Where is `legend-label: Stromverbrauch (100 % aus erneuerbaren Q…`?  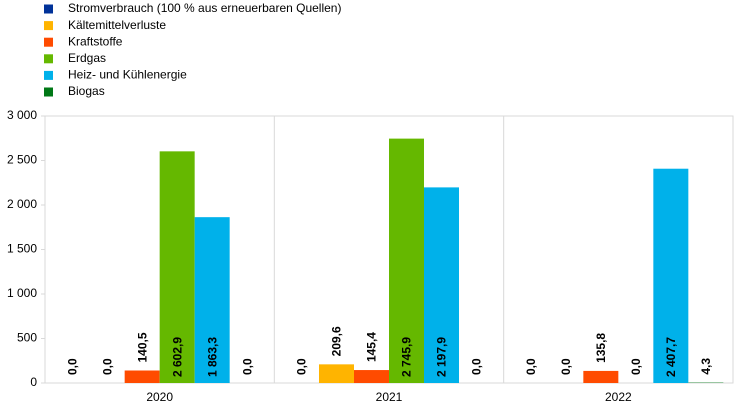 legend-label: Stromverbrauch (100 % aus erneuerbaren Q… is located at coordinates (204, 8).